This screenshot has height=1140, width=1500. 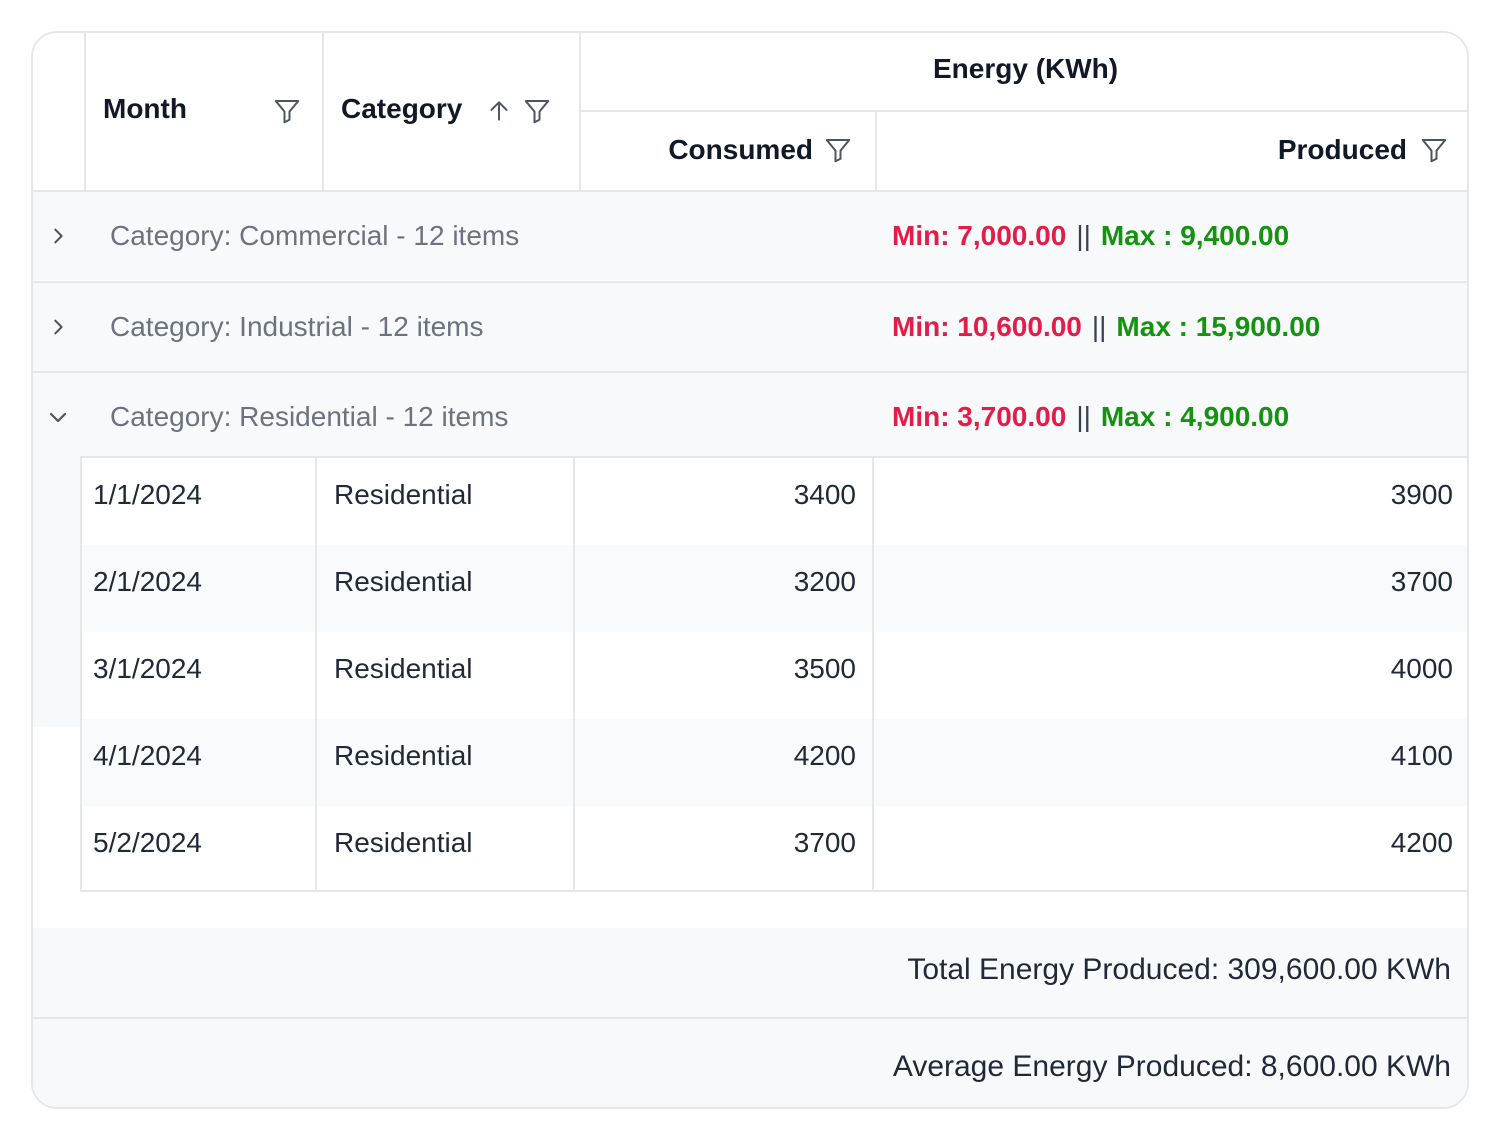 I want to click on cell-month: 4/1/2024, so click(x=147, y=755).